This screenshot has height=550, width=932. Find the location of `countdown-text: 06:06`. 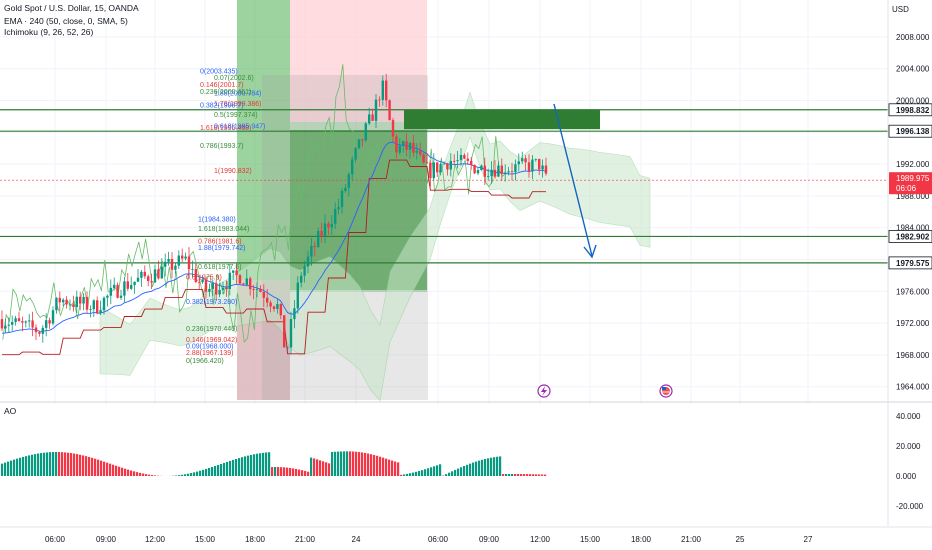

countdown-text: 06:06 is located at coordinates (906, 188).